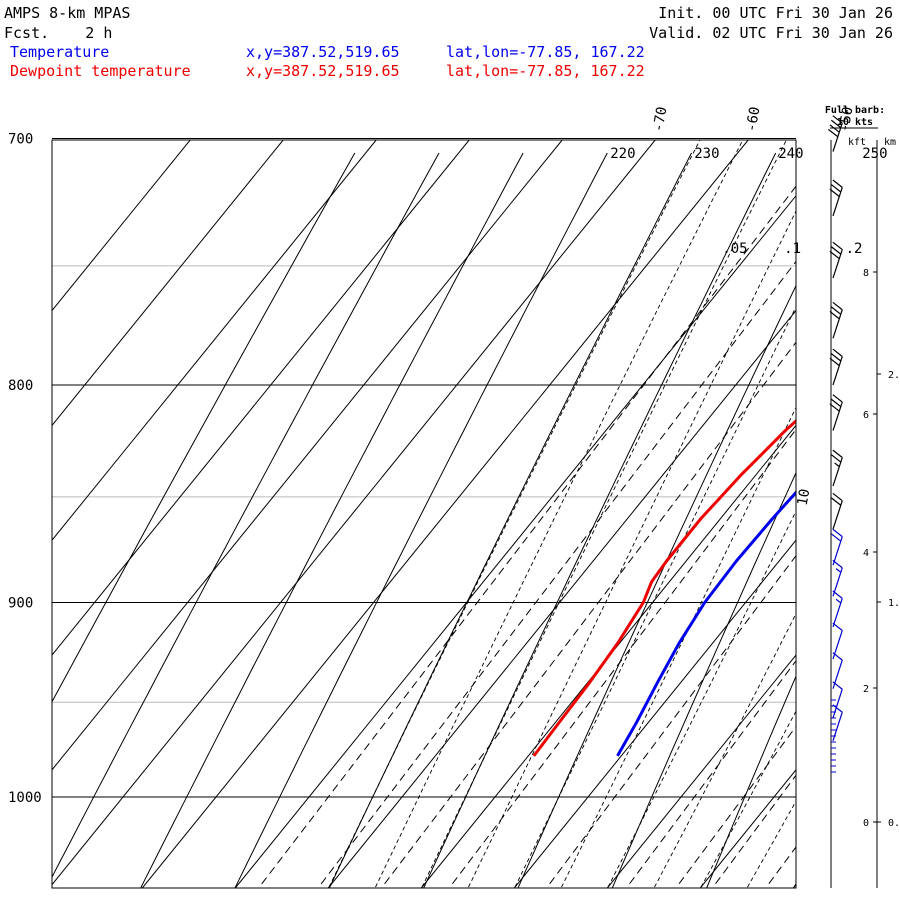 The height and width of the screenshot is (900, 900). Describe the element at coordinates (771, 33) in the screenshot. I see `valid-time: Valid. 02 UTC Fri 30 Jan 26` at that location.